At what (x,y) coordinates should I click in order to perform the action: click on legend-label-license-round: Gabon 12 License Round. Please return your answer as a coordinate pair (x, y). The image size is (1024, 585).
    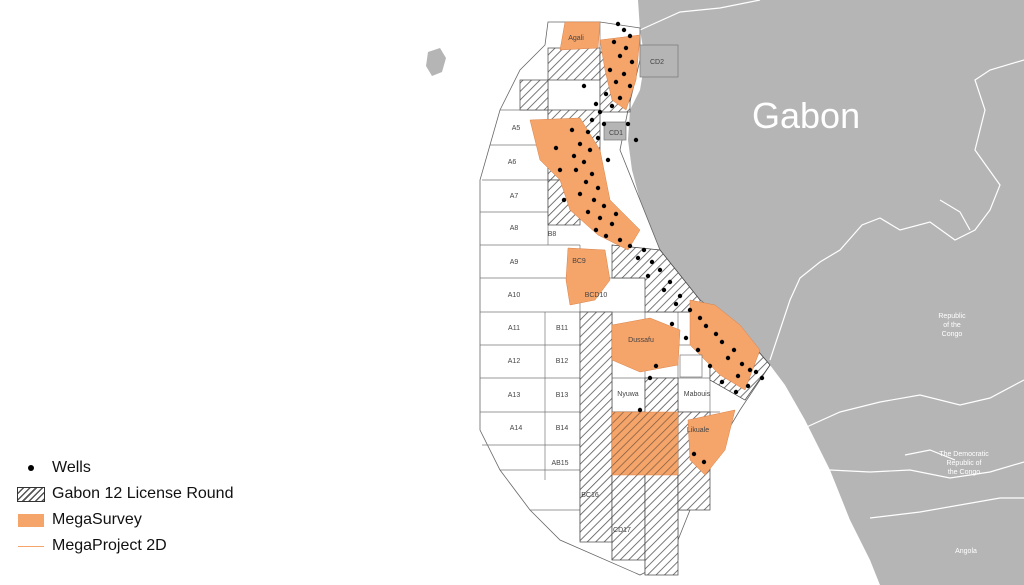
    Looking at the image, I should click on (143, 493).